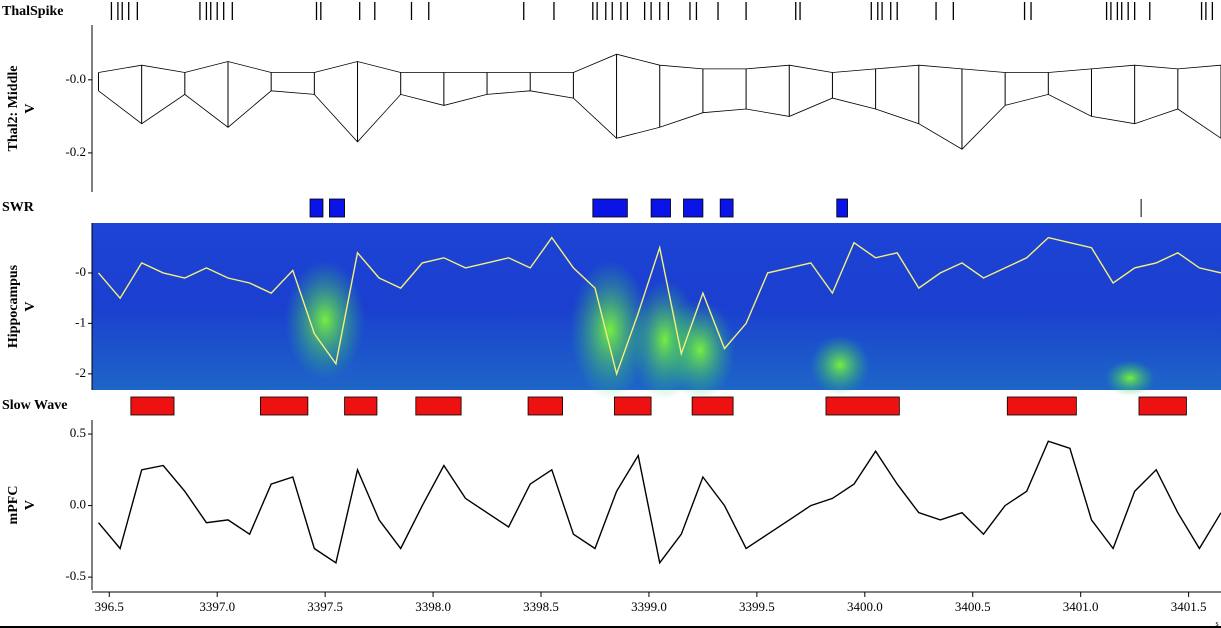 Image resolution: width=1221 pixels, height=628 pixels. What do you see at coordinates (217, 606) in the screenshot?
I see `x-tick-label: 3397.0` at bounding box center [217, 606].